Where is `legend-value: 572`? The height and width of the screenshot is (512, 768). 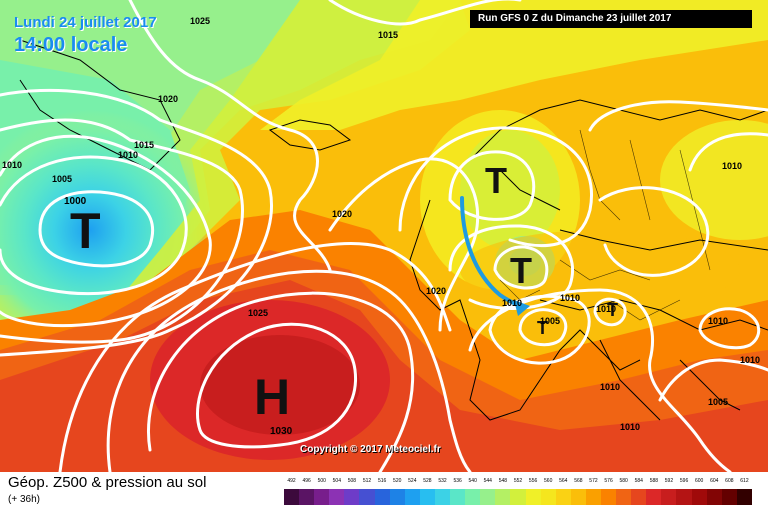 legend-value: 572 is located at coordinates (593, 481).